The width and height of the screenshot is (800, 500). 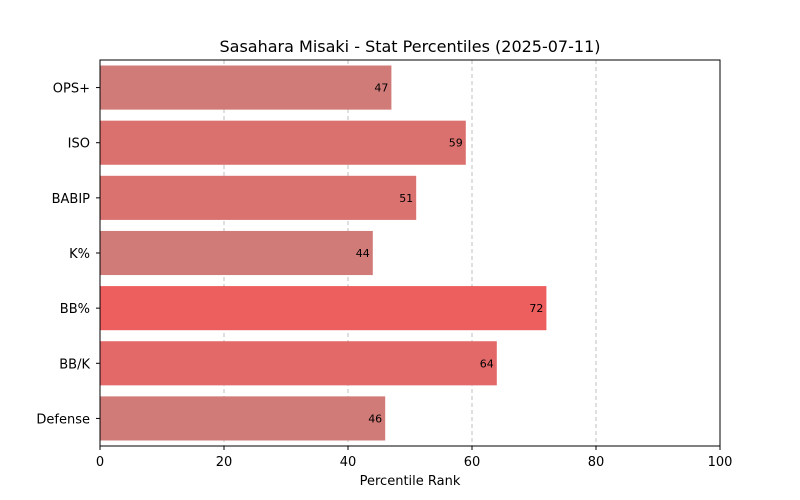 What do you see at coordinates (71, 89) in the screenshot?
I see `y-tick-label: OPS+` at bounding box center [71, 89].